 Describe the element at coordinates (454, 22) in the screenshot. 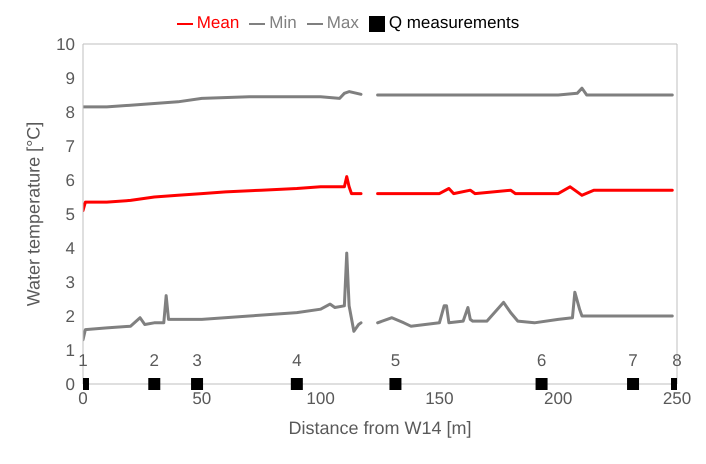

I see `legend-label: Q measurements` at that location.